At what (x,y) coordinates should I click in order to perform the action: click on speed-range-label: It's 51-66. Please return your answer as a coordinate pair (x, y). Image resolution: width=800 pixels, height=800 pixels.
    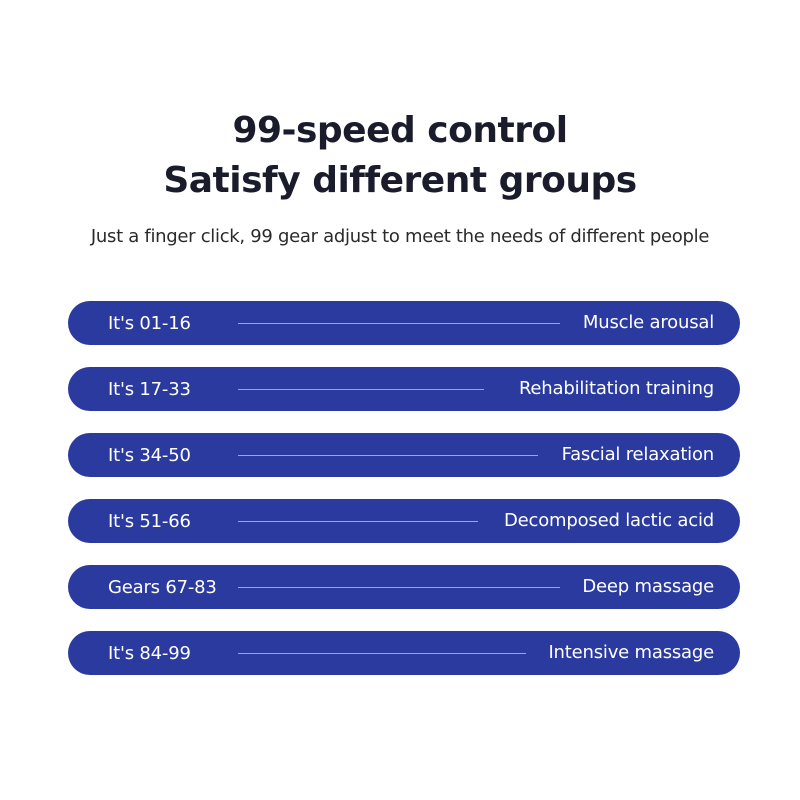
    Looking at the image, I should click on (149, 521).